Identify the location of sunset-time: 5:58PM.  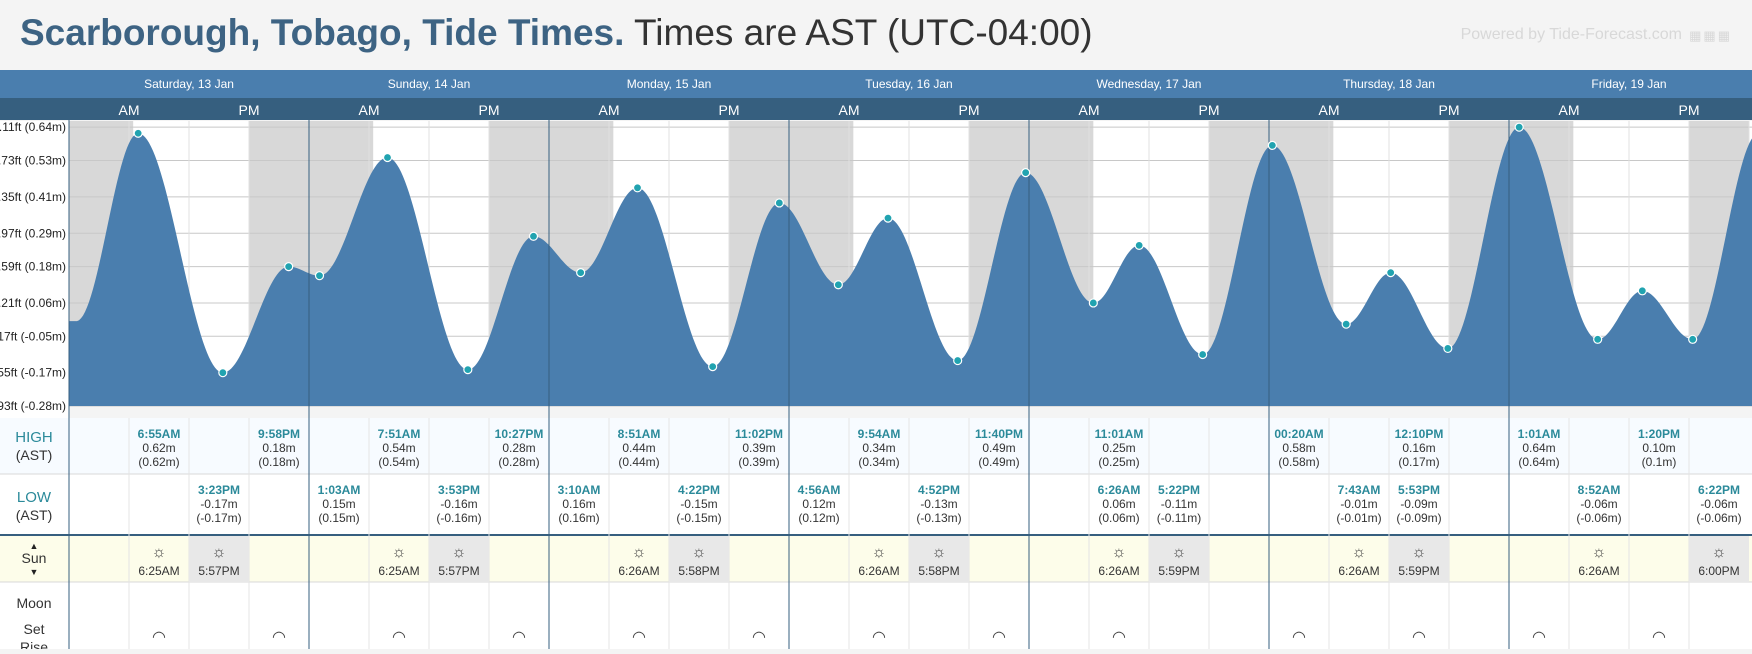
(698, 571).